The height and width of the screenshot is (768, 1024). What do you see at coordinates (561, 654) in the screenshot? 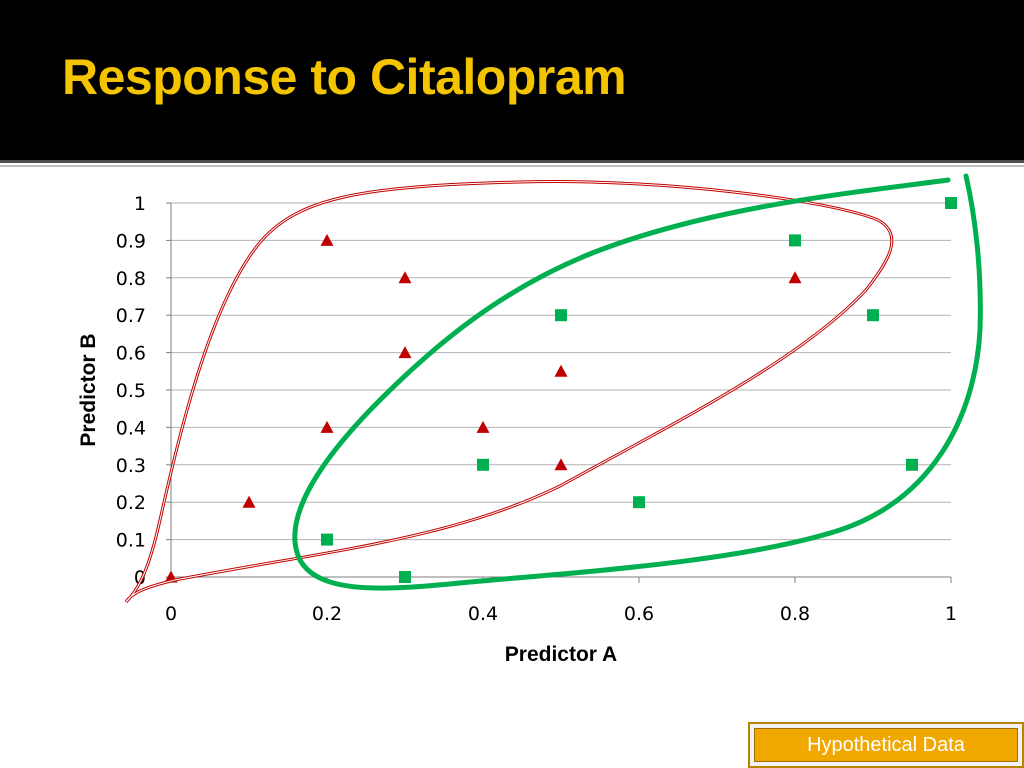
I see `x-axis-title: Predictor A` at bounding box center [561, 654].